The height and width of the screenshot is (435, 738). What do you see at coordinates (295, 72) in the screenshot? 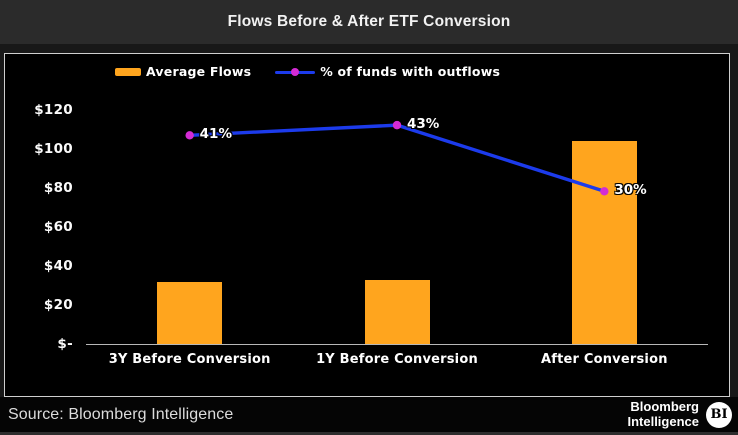
I see `line-series-swatch-icon` at bounding box center [295, 72].